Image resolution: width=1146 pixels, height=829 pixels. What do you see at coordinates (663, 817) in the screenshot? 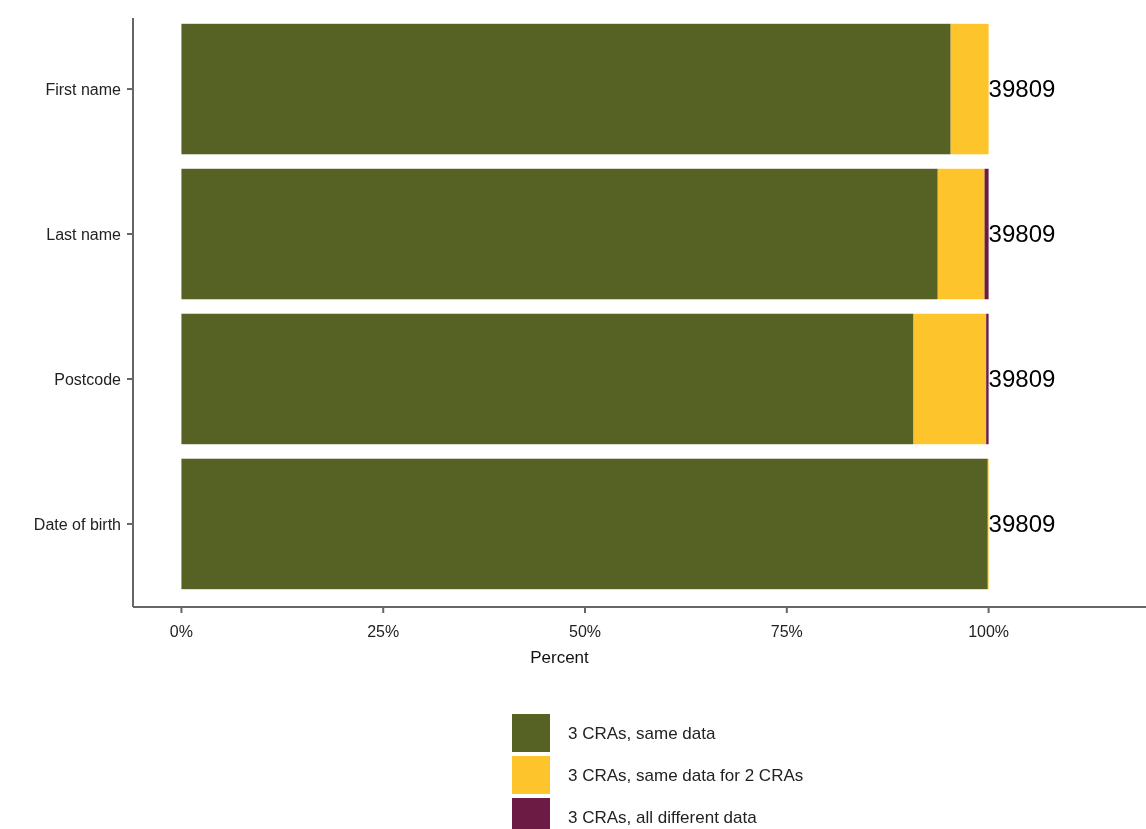
I see `legend-label: 3 CRAs, all different data` at bounding box center [663, 817].